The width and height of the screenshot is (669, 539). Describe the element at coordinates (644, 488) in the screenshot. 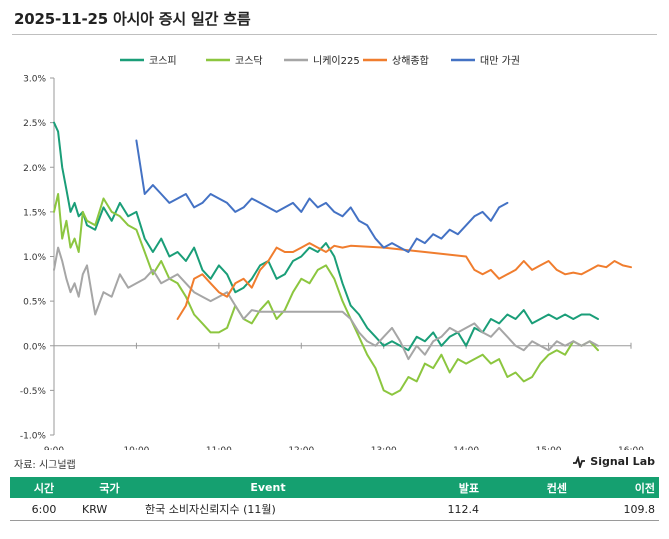

I see `header-previous: 이전` at that location.